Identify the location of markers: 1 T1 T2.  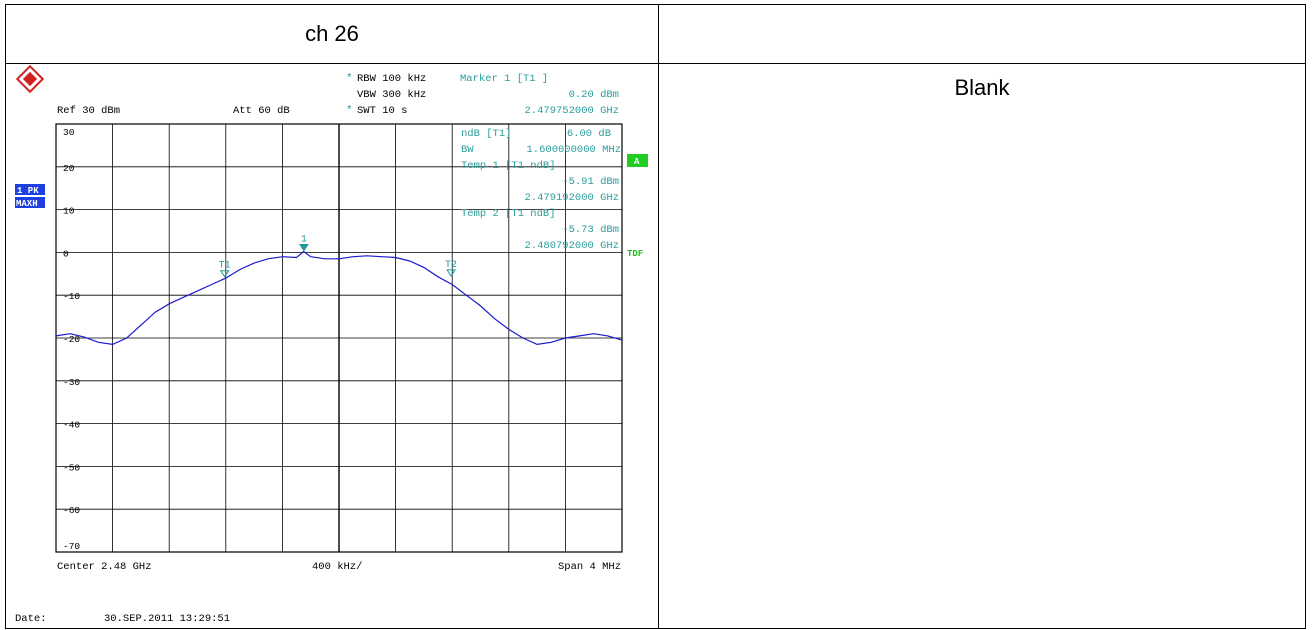
(338, 256).